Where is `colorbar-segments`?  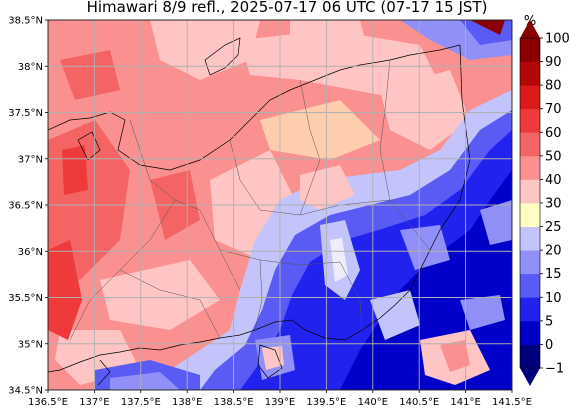 colorbar-segments is located at coordinates (530, 203).